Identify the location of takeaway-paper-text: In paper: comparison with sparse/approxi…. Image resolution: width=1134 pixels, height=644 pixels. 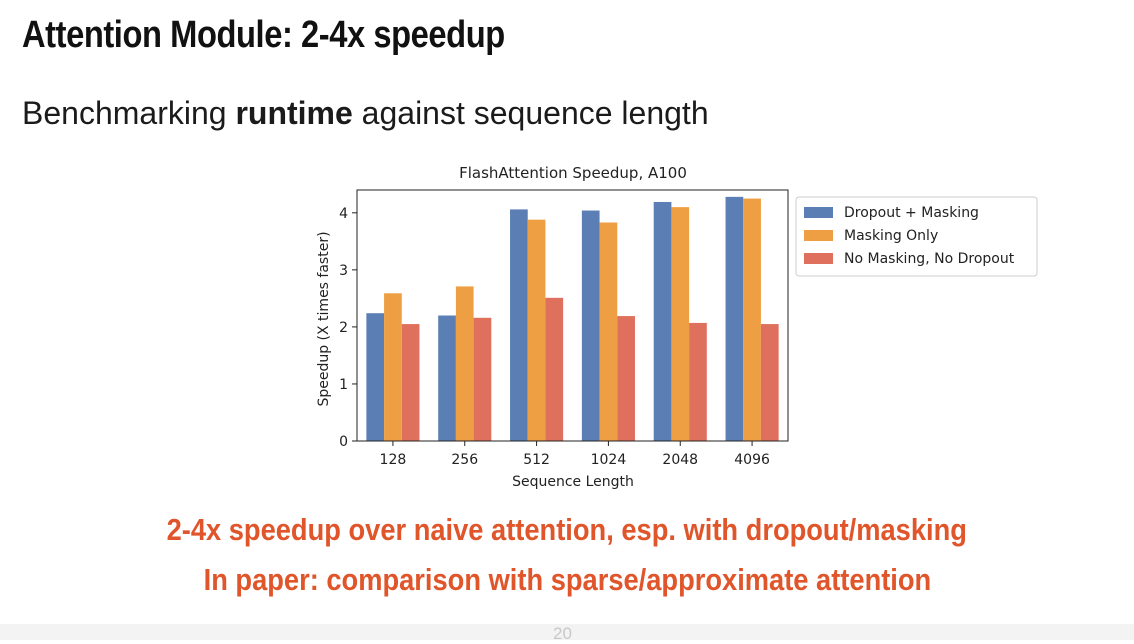
(567, 579).